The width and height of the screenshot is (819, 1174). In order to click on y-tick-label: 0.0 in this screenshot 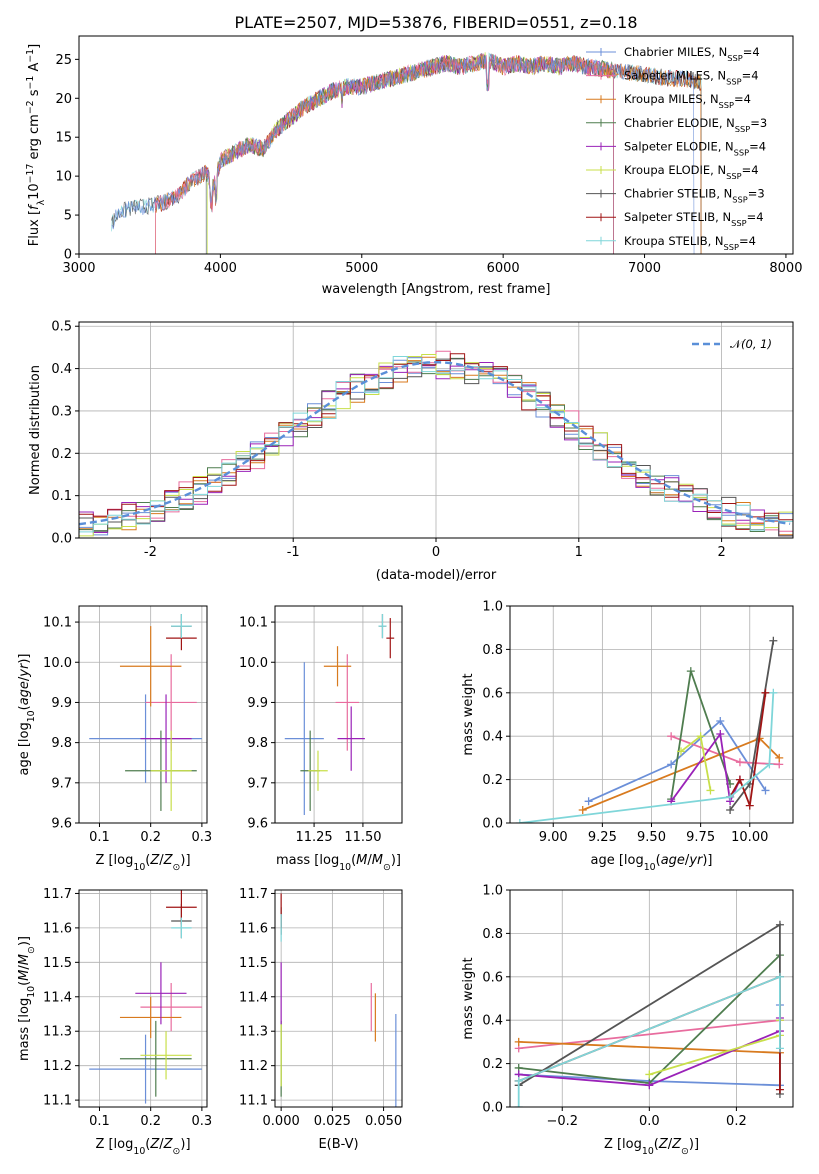, I will do `click(492, 1108)`.